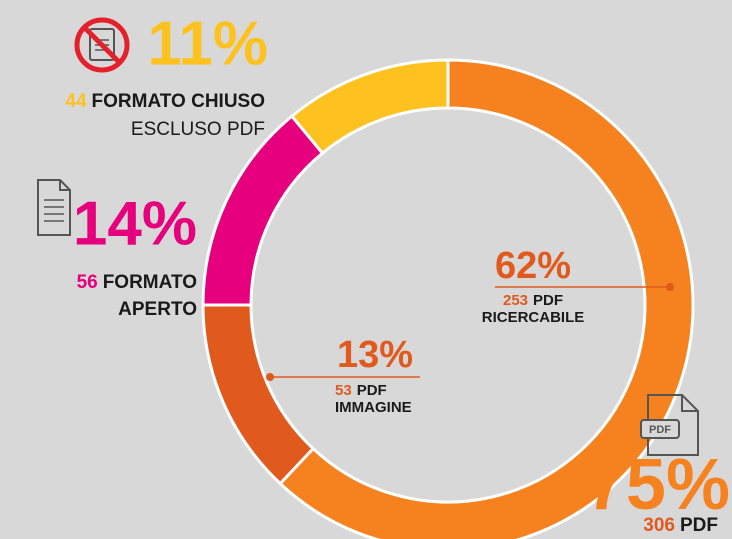  What do you see at coordinates (373, 407) in the screenshot?
I see `category-label: IMMAGINE` at bounding box center [373, 407].